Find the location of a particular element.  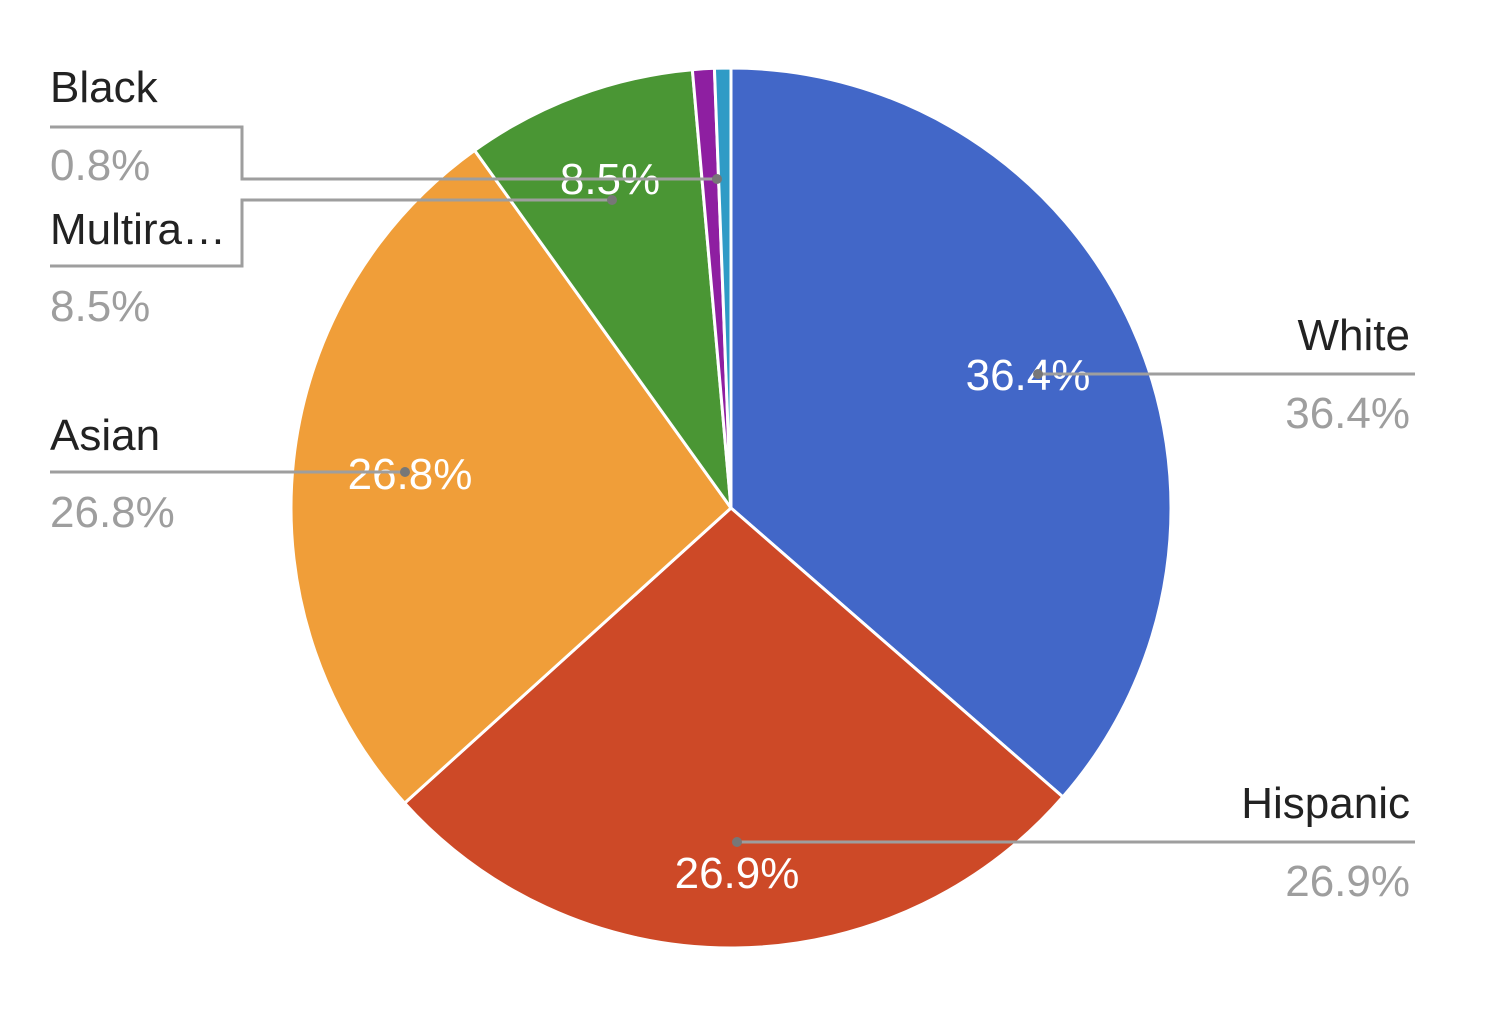

label-name-black: Black is located at coordinates (104, 87).